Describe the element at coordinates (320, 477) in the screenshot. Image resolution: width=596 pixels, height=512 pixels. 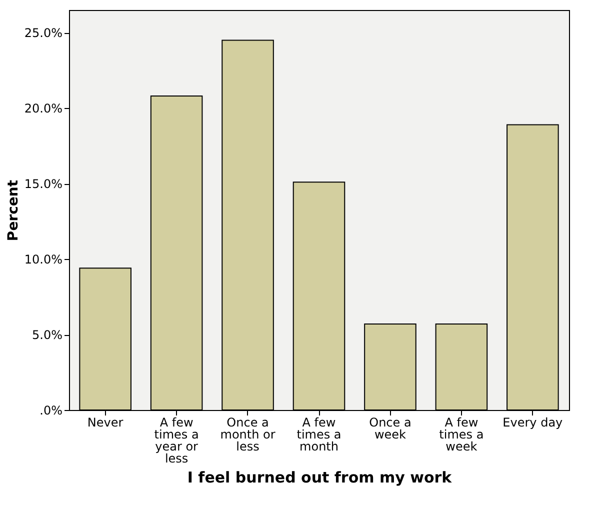
I see `x-axis-title: I feel burned out from my work` at that location.